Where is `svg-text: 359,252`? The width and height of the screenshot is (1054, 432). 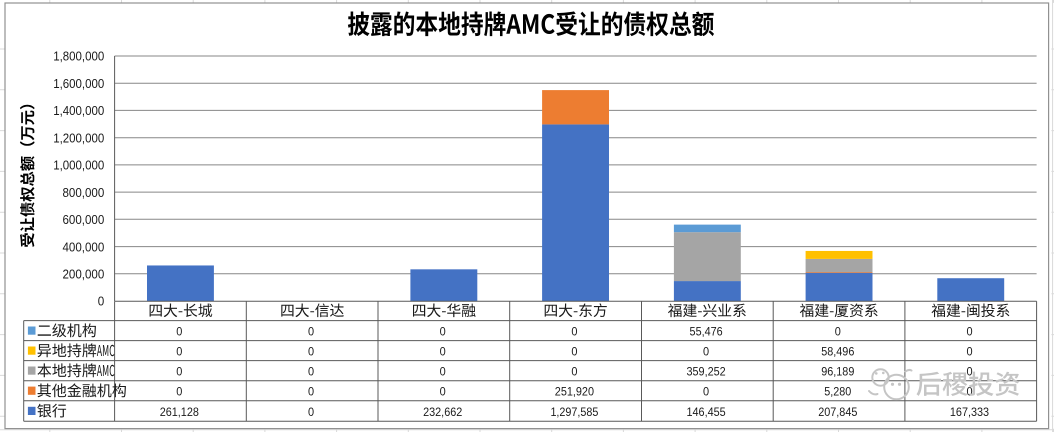 svg-text: 359,252 is located at coordinates (706, 372).